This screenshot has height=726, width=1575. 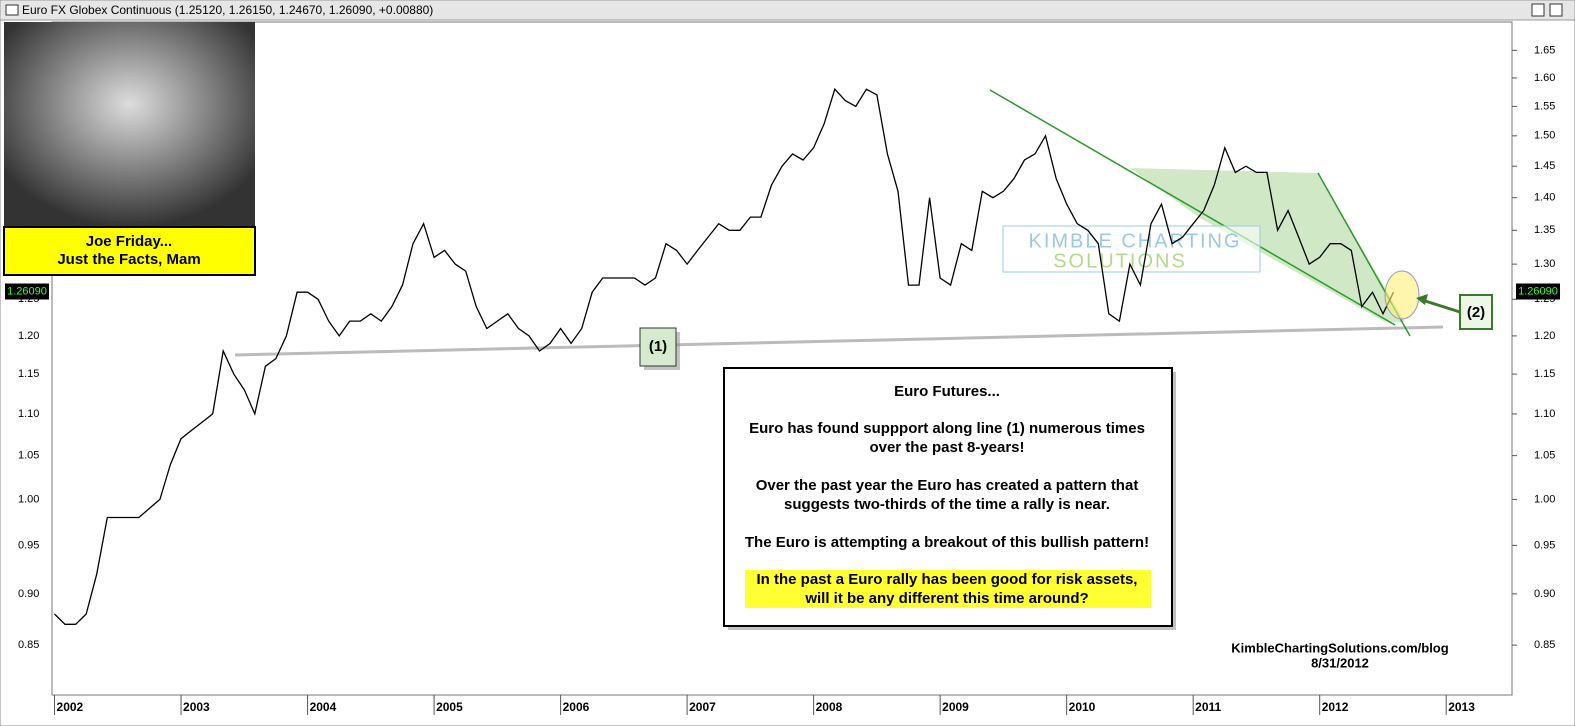 I want to click on x-tick-label: 2007, so click(x=702, y=707).